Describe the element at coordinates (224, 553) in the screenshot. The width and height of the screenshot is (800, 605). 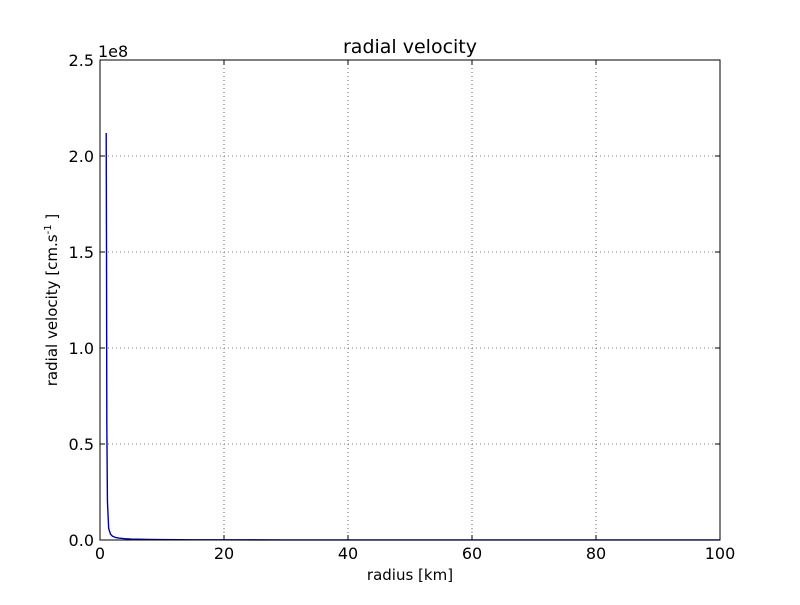
I see `x-tick-label: 20` at that location.